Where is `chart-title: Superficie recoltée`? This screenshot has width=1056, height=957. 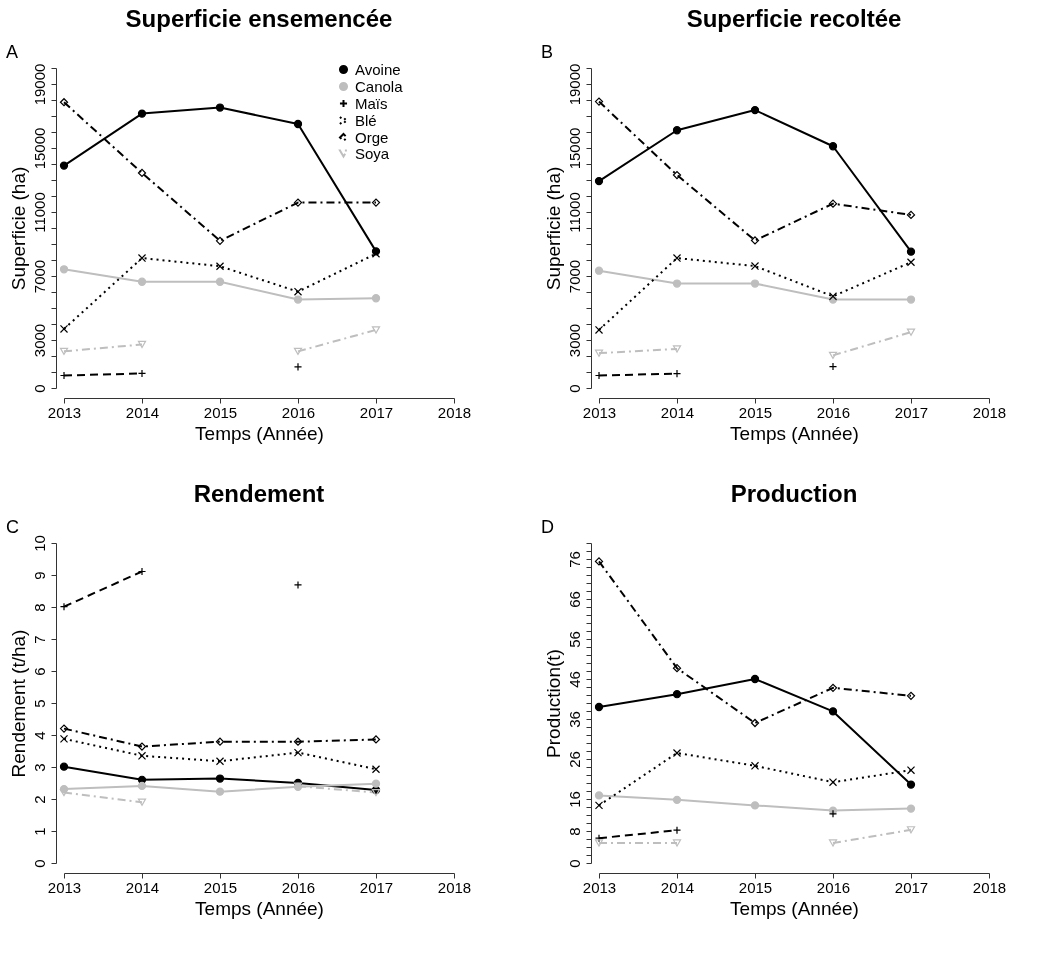
chart-title: Superficie recoltée is located at coordinates (794, 18).